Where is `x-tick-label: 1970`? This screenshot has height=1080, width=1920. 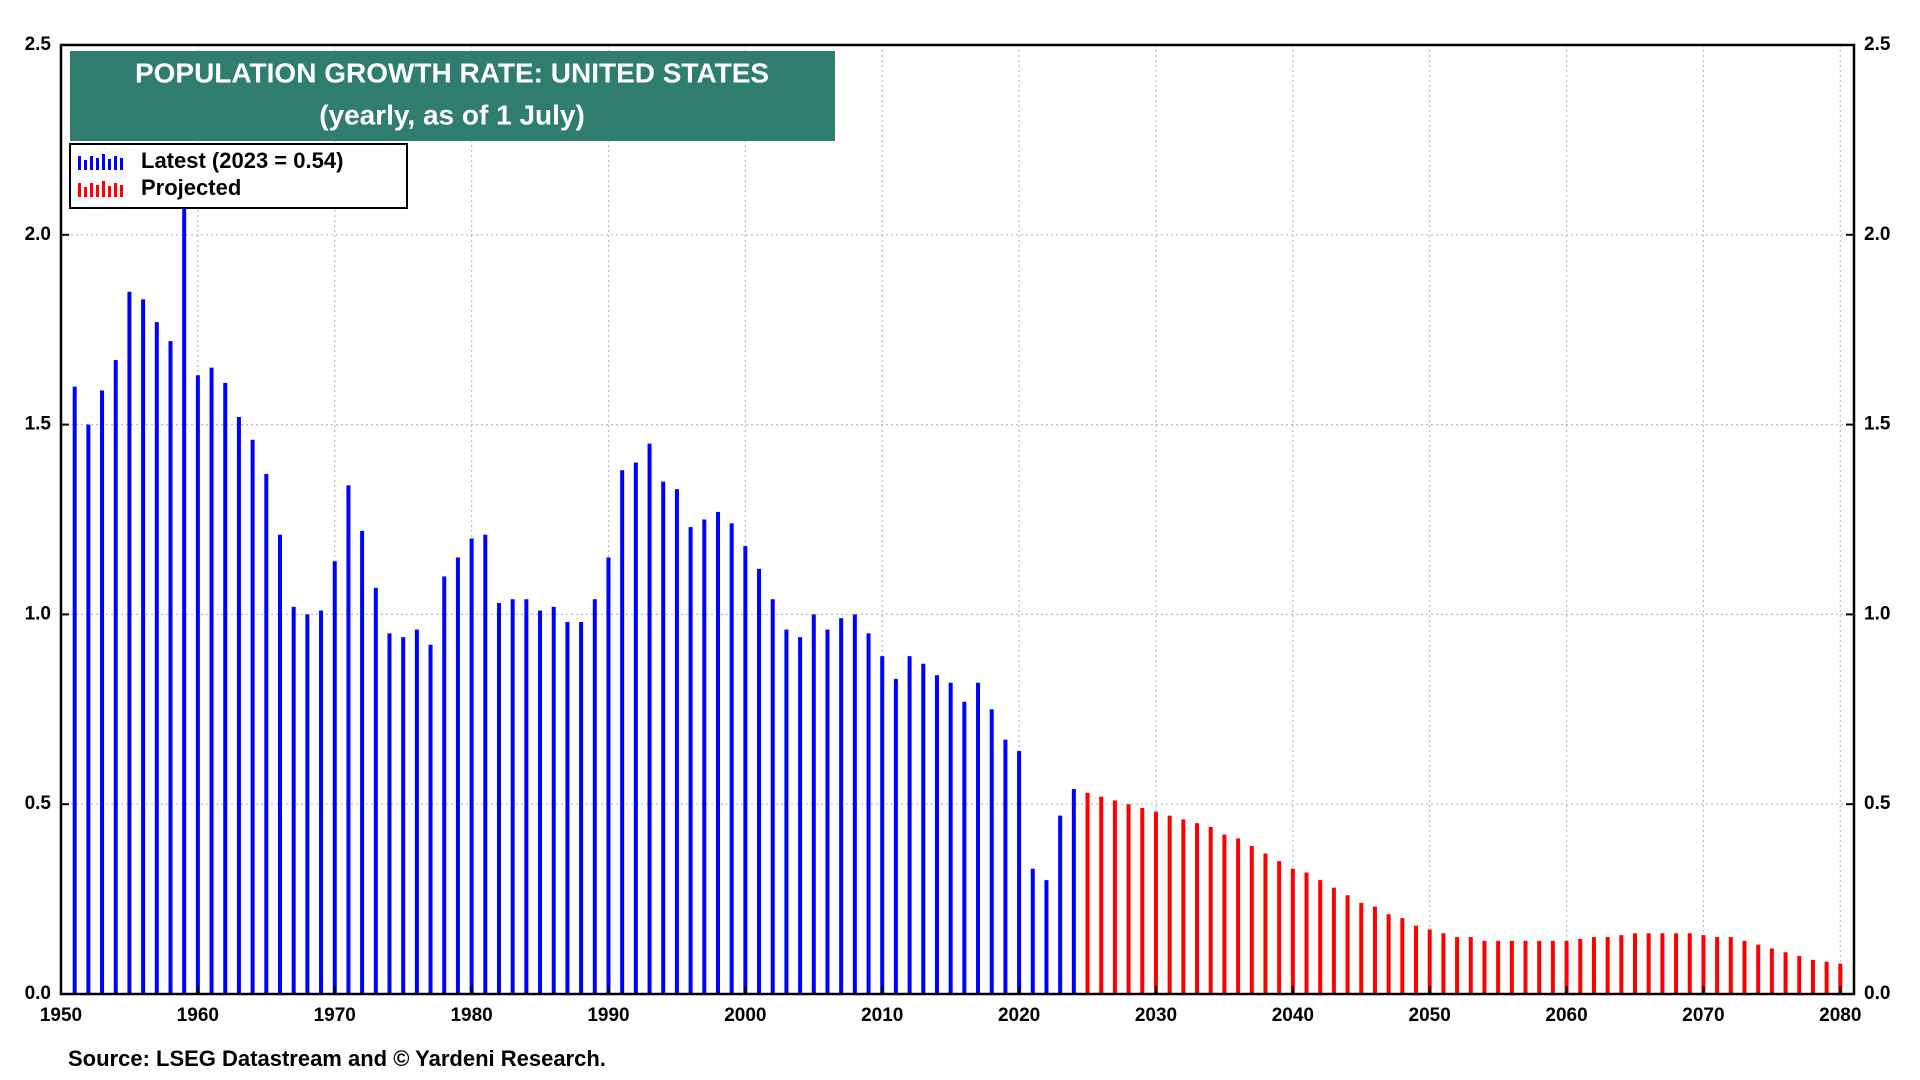
x-tick-label: 1970 is located at coordinates (335, 1015).